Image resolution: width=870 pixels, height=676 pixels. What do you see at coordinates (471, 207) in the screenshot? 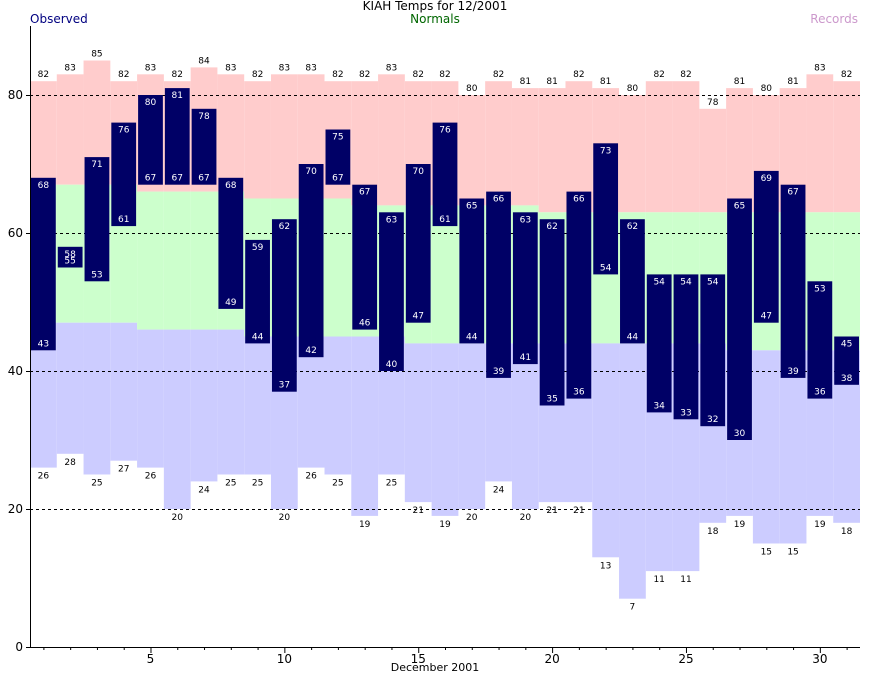
I see `observed-high-label: 65` at bounding box center [471, 207].